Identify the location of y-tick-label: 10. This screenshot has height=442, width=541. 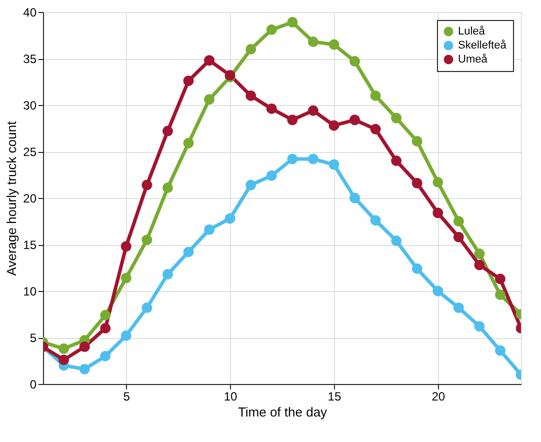
(30, 291).